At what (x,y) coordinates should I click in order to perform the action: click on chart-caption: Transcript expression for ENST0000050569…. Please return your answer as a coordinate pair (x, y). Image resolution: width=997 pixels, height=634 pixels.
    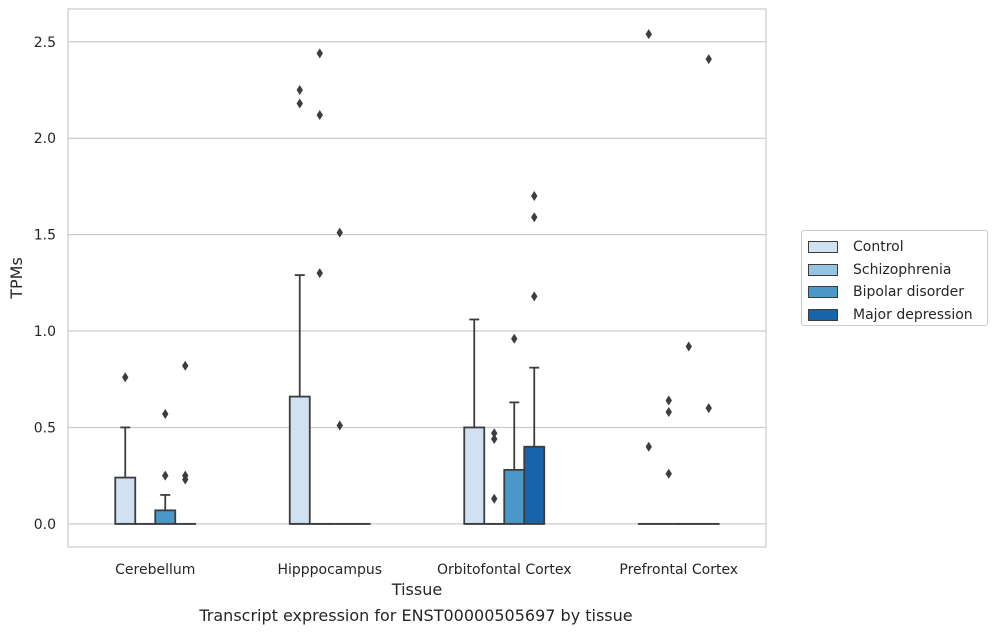
    Looking at the image, I should click on (416, 615).